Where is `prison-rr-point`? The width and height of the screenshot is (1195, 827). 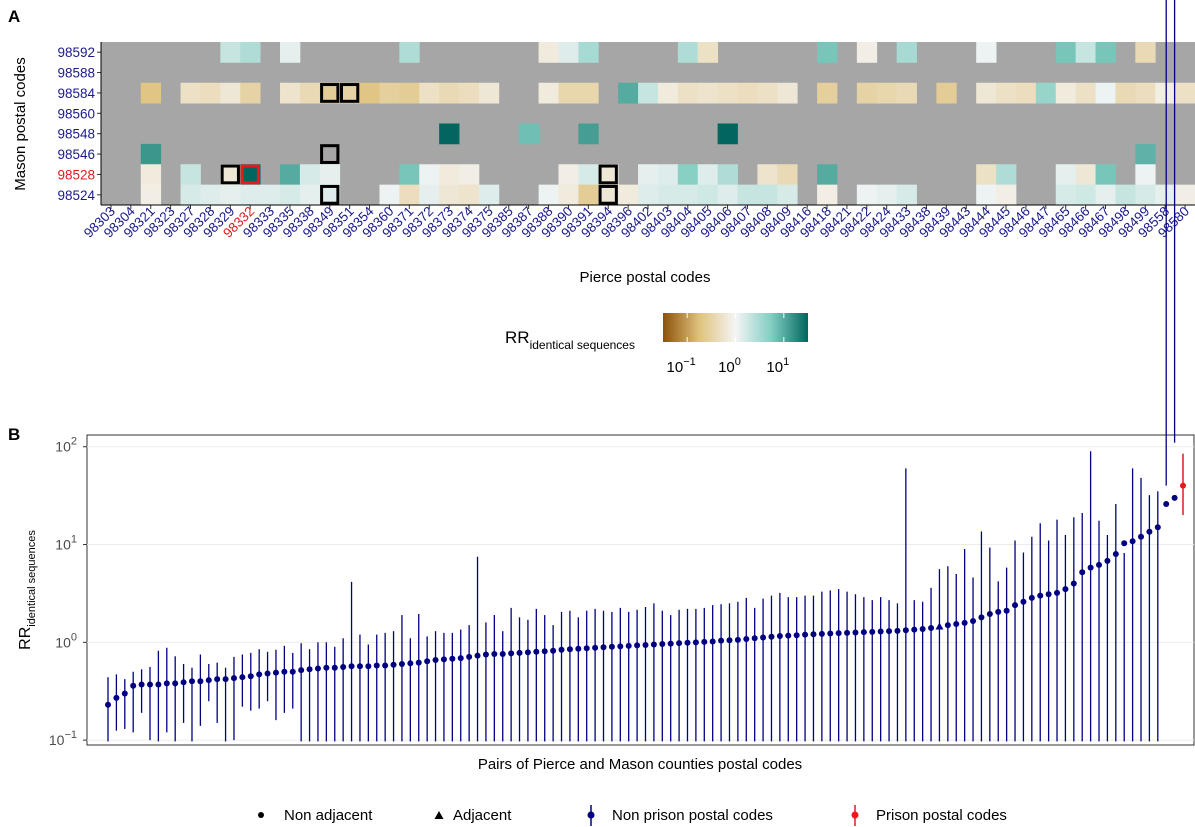
prison-rr-point is located at coordinates (1183, 485).